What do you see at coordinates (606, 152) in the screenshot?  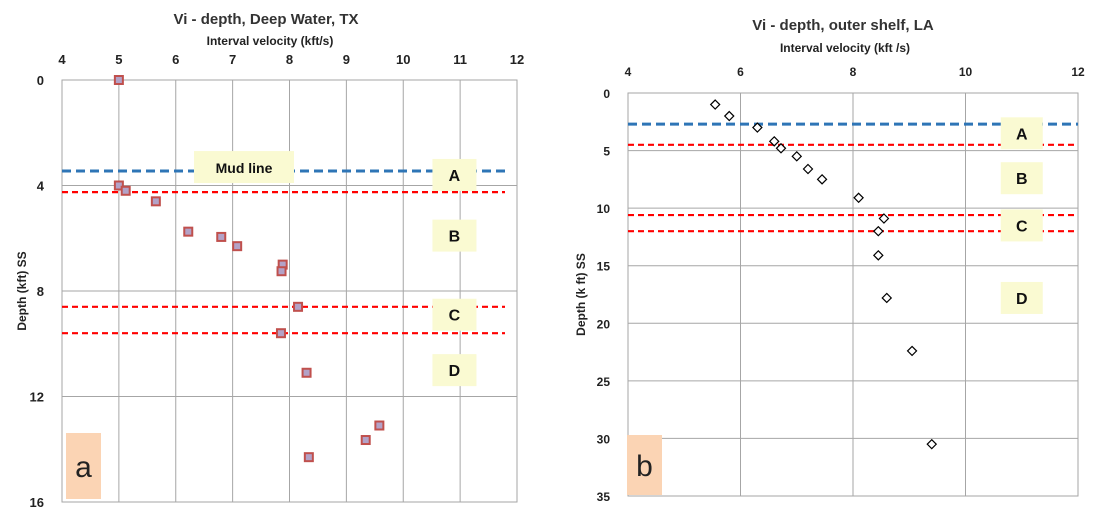 I see `y-tick-label: 5` at bounding box center [606, 152].